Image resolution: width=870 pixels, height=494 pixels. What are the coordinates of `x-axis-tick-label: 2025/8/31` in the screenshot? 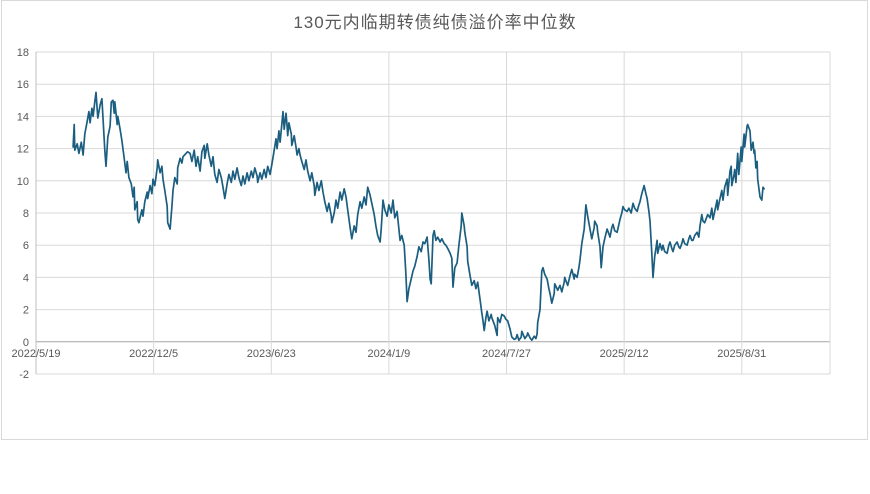 It's located at (741, 354).